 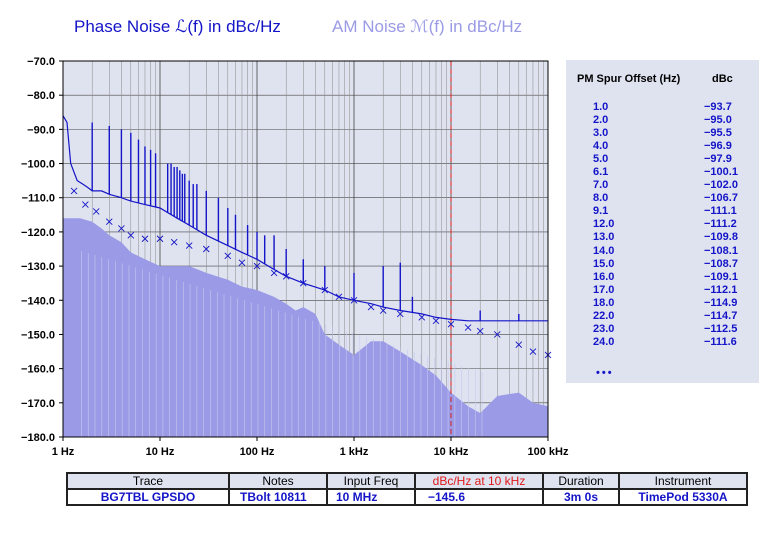 What do you see at coordinates (38, 404) in the screenshot?
I see `y-tick-label: −170.0` at bounding box center [38, 404].